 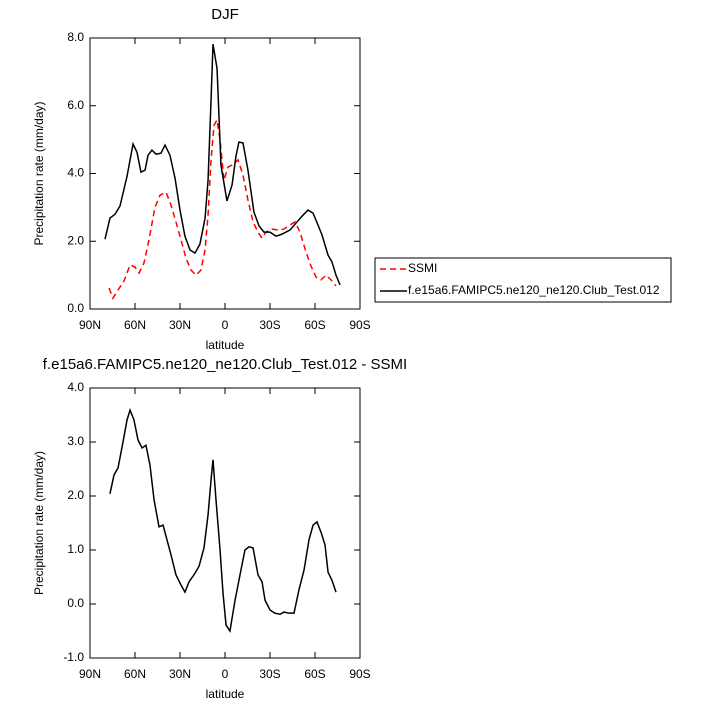 I want to click on y-tick-label: 6.0, so click(x=75, y=105).